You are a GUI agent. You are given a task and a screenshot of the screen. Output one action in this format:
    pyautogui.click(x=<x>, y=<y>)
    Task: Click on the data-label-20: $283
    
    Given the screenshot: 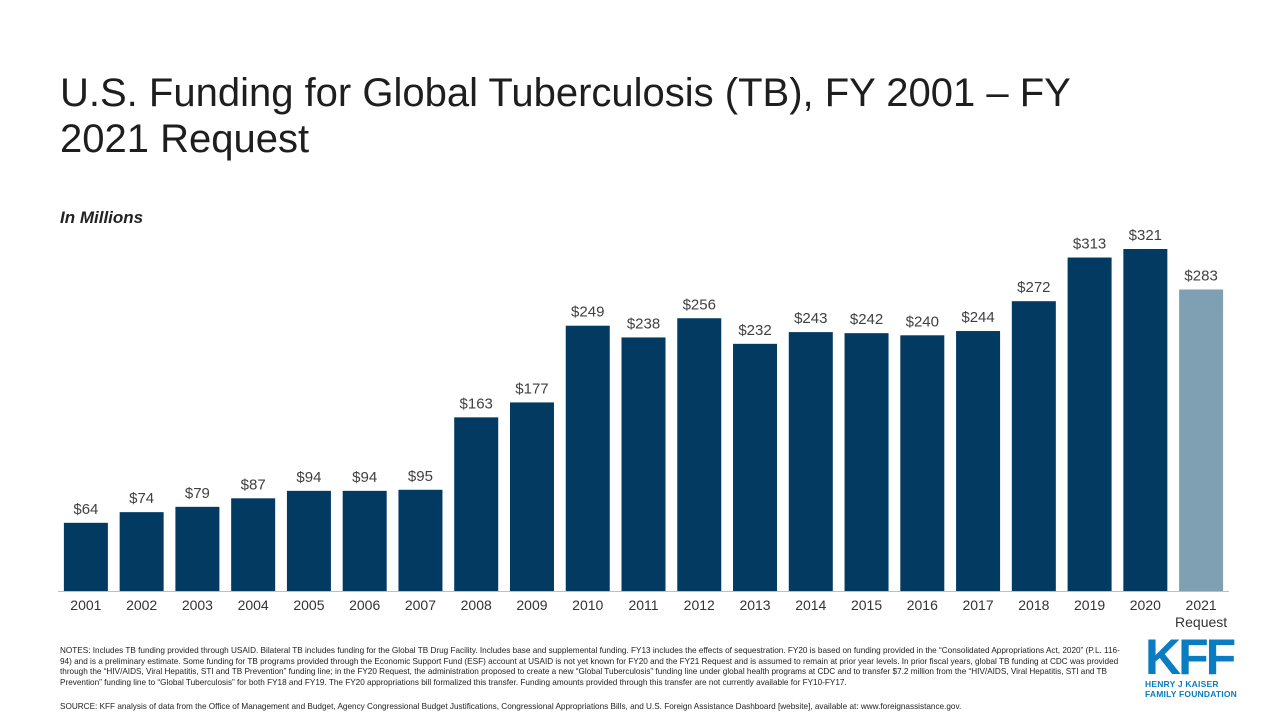 What is the action you would take?
    pyautogui.click(x=1200, y=275)
    